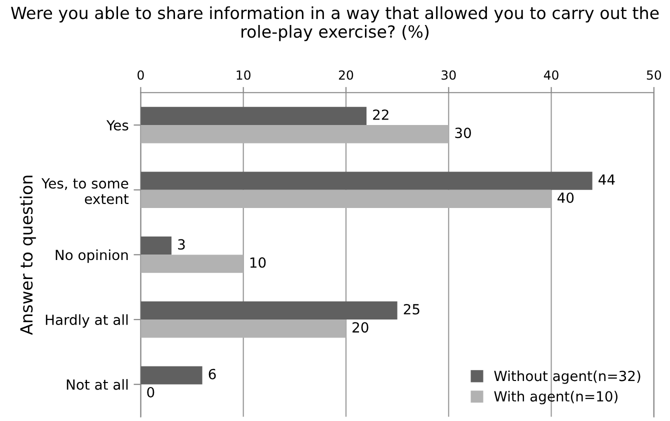  What do you see at coordinates (449, 75) in the screenshot?
I see `x-tick-label: 30` at bounding box center [449, 75].